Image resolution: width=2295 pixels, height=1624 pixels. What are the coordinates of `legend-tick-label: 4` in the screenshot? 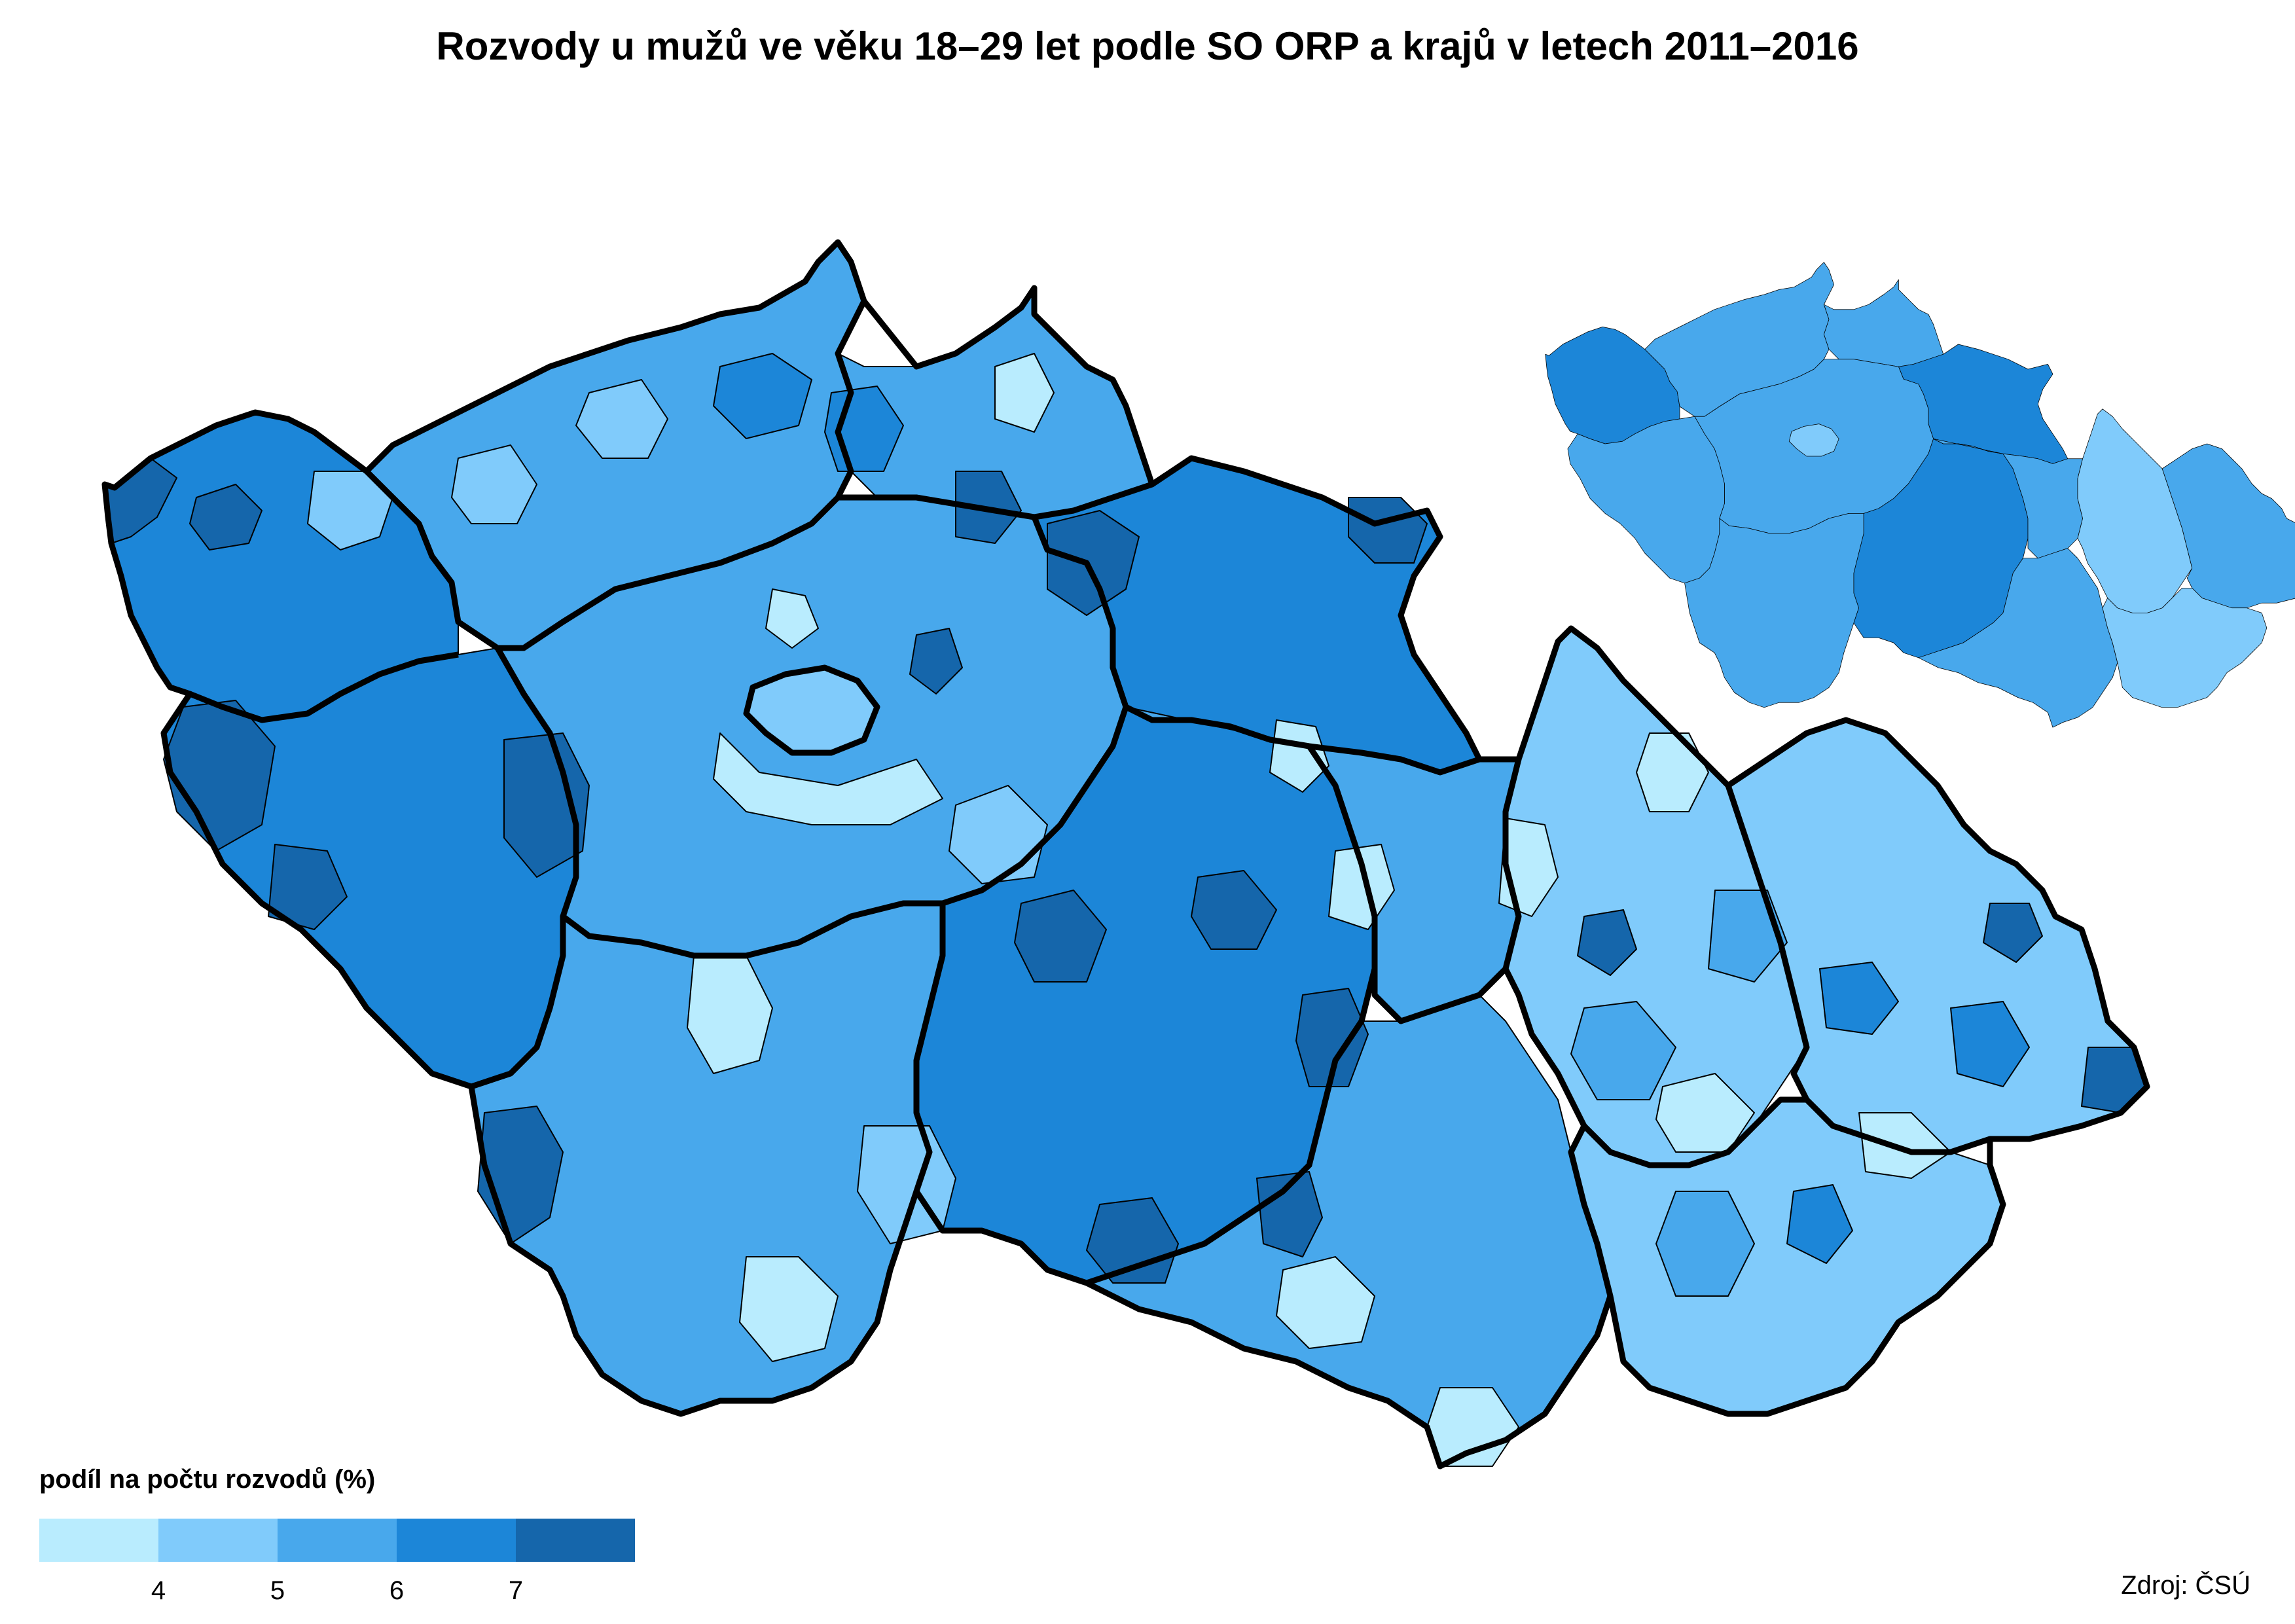 It's located at (159, 1590).